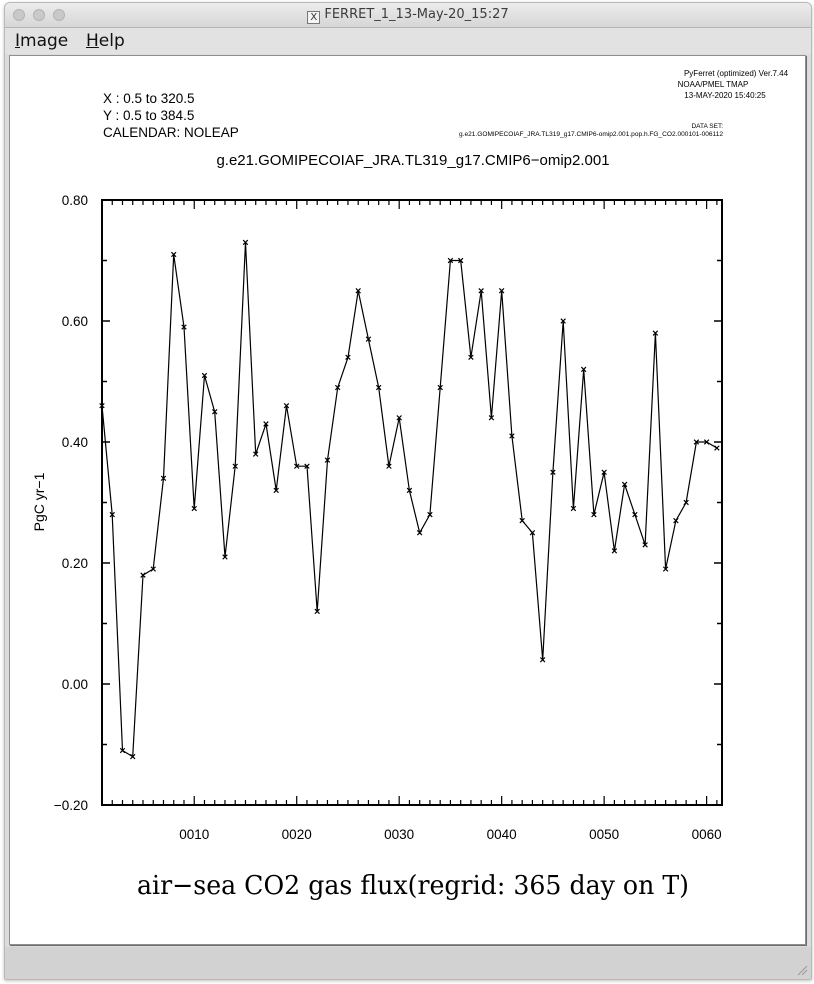  I want to click on menu-help: Help, so click(105, 41).